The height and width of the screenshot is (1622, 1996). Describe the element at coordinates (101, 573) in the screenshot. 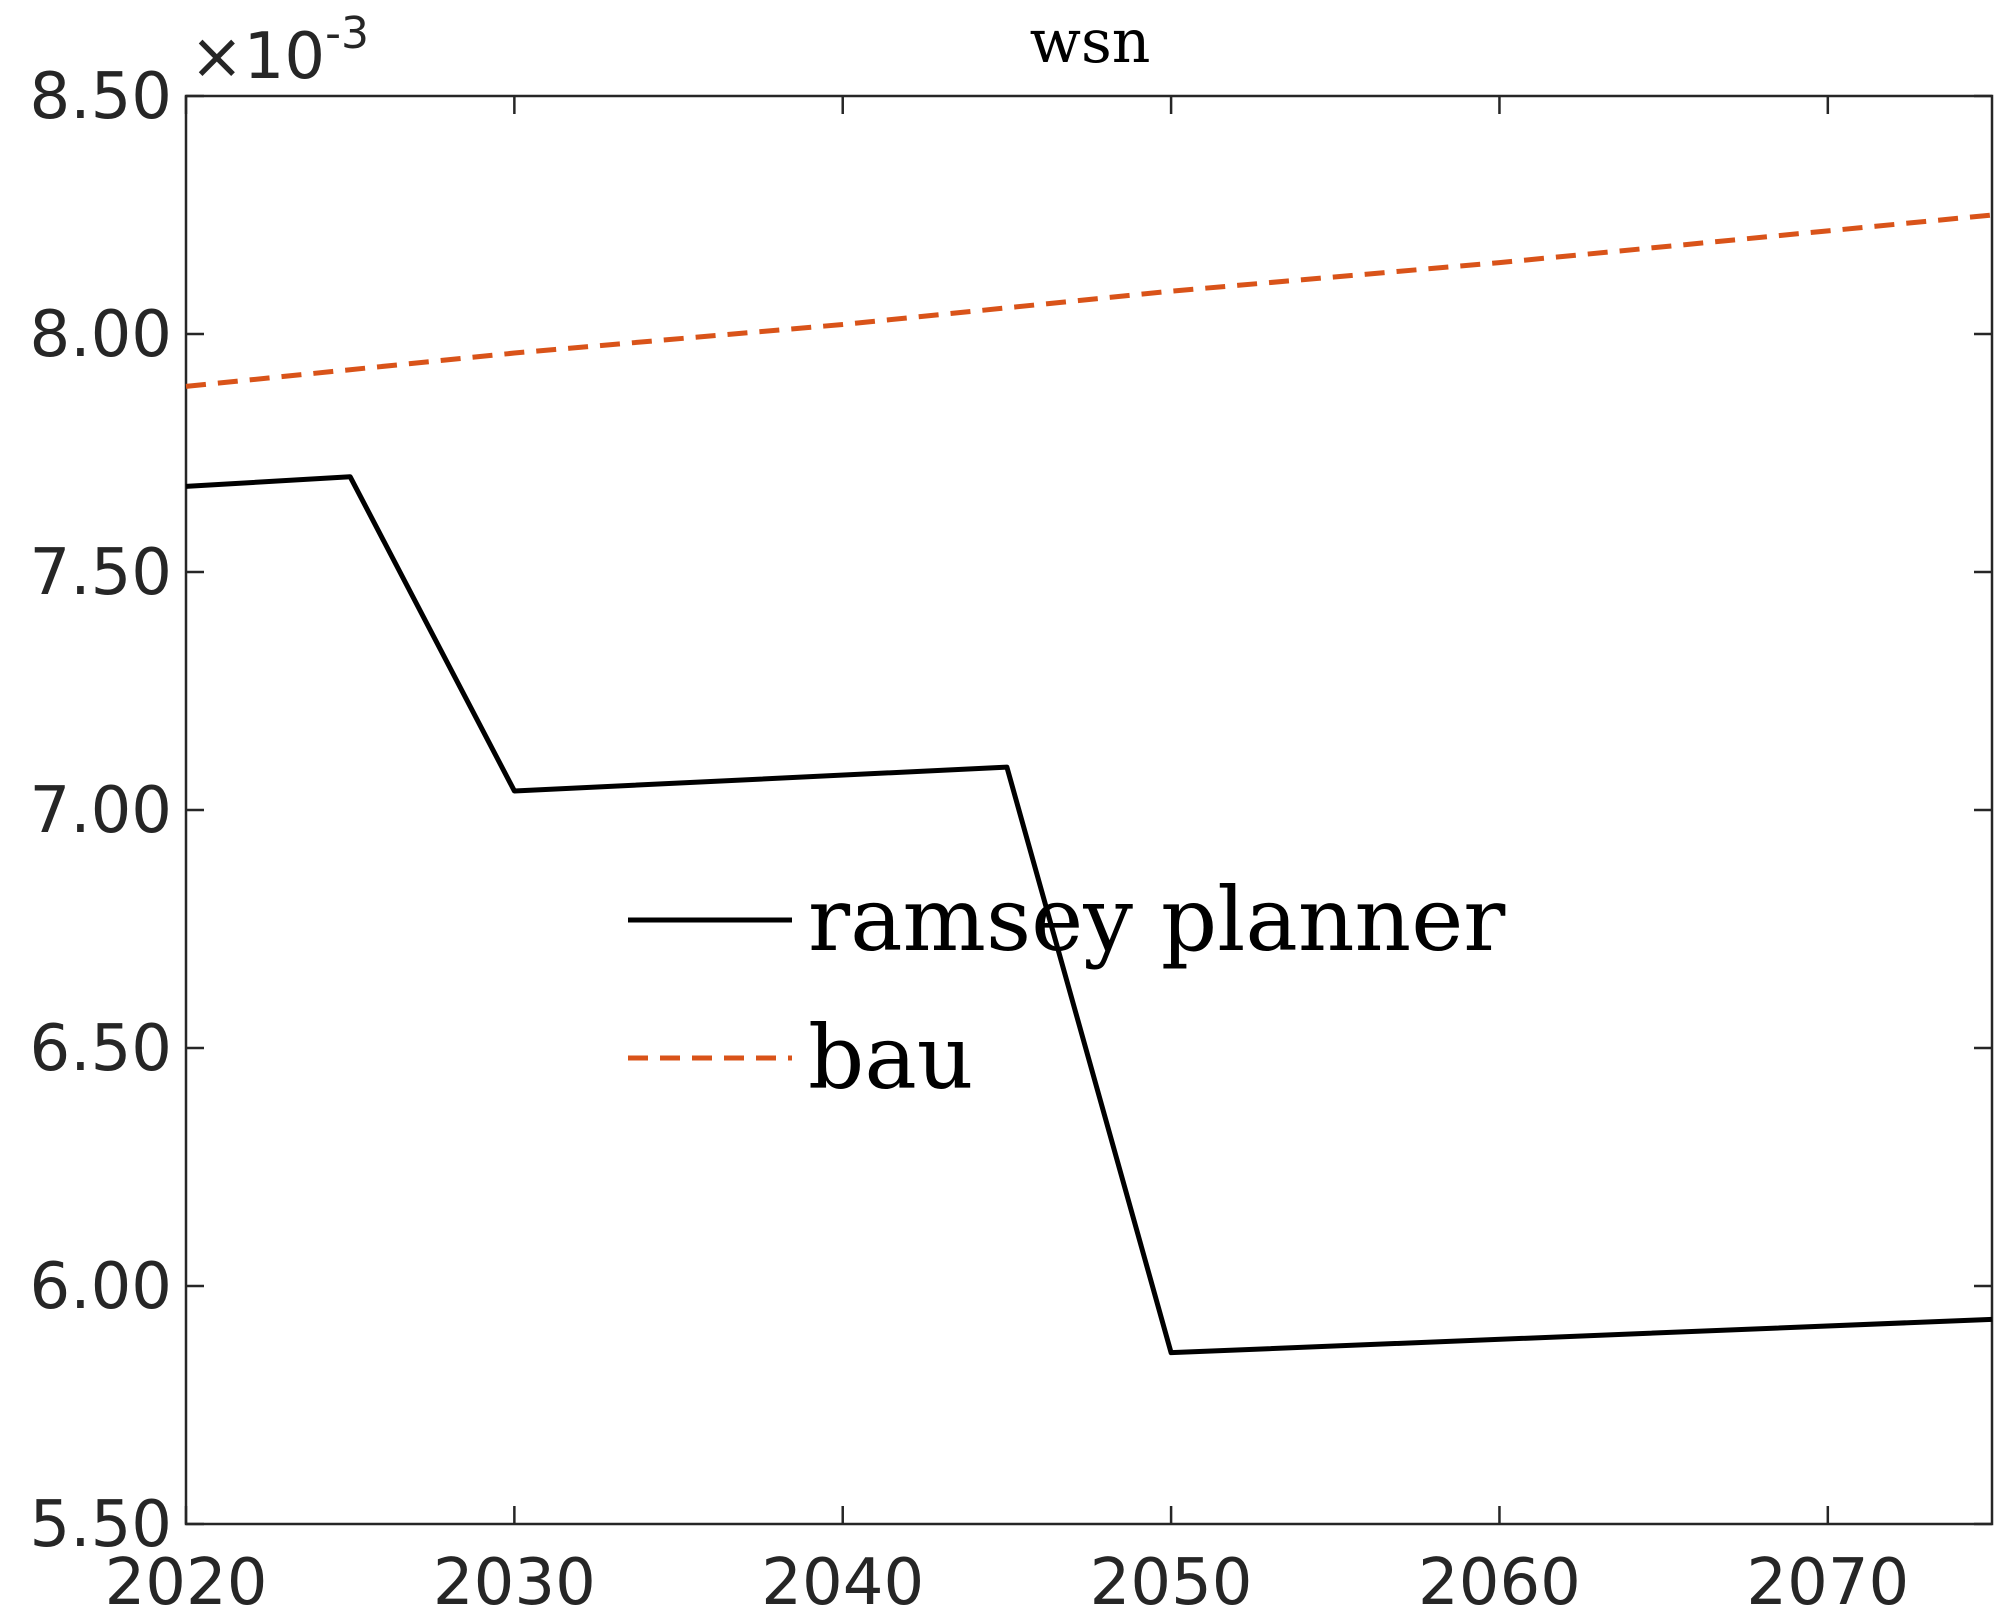

I see `y-tick-label: 7.50` at that location.